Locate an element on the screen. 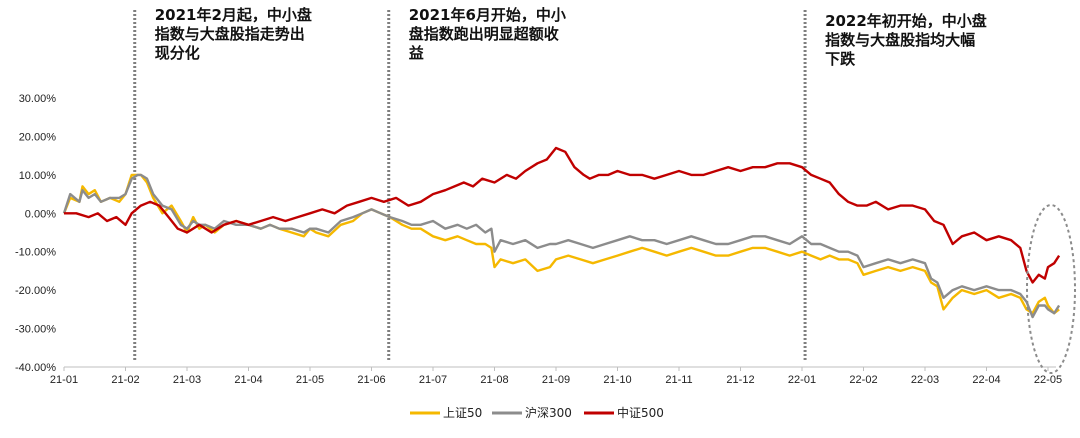  x-tick-label: 21-10 is located at coordinates (617, 380).